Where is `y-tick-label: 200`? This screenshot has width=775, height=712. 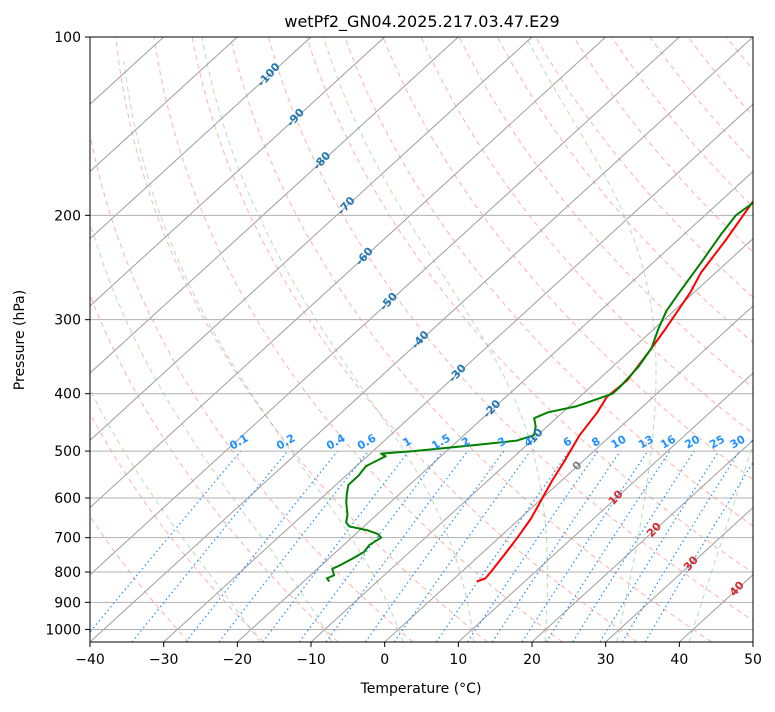 y-tick-label: 200 is located at coordinates (67, 216).